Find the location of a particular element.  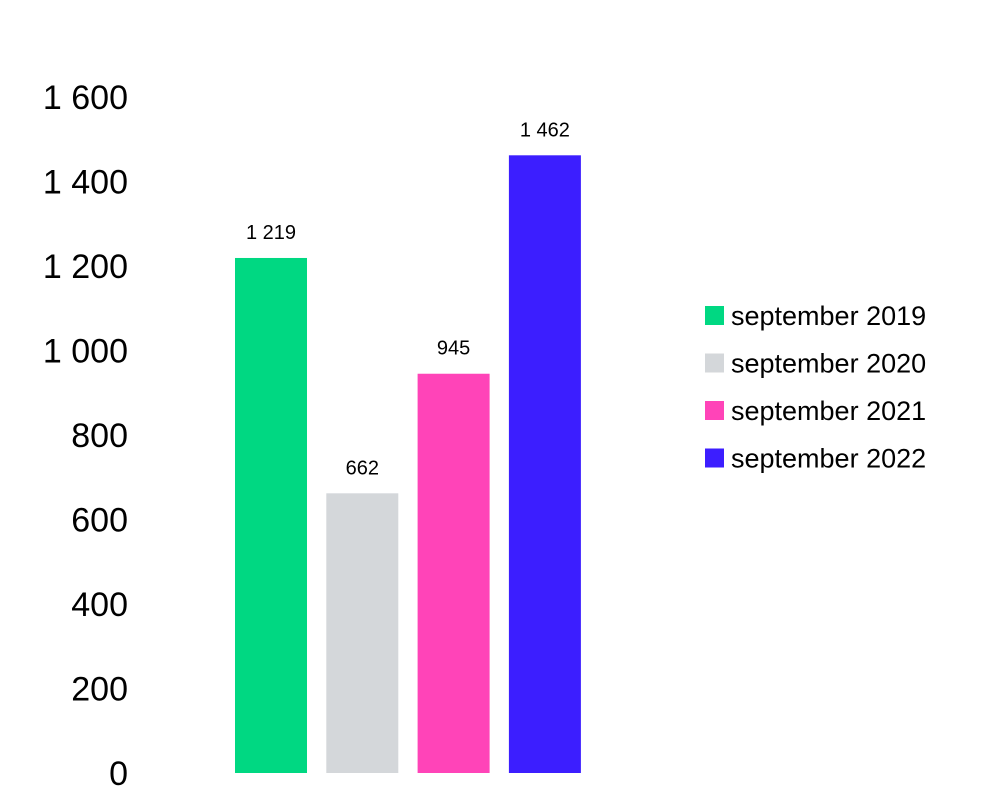

y-tick-label: 1 200 is located at coordinates (85, 267).